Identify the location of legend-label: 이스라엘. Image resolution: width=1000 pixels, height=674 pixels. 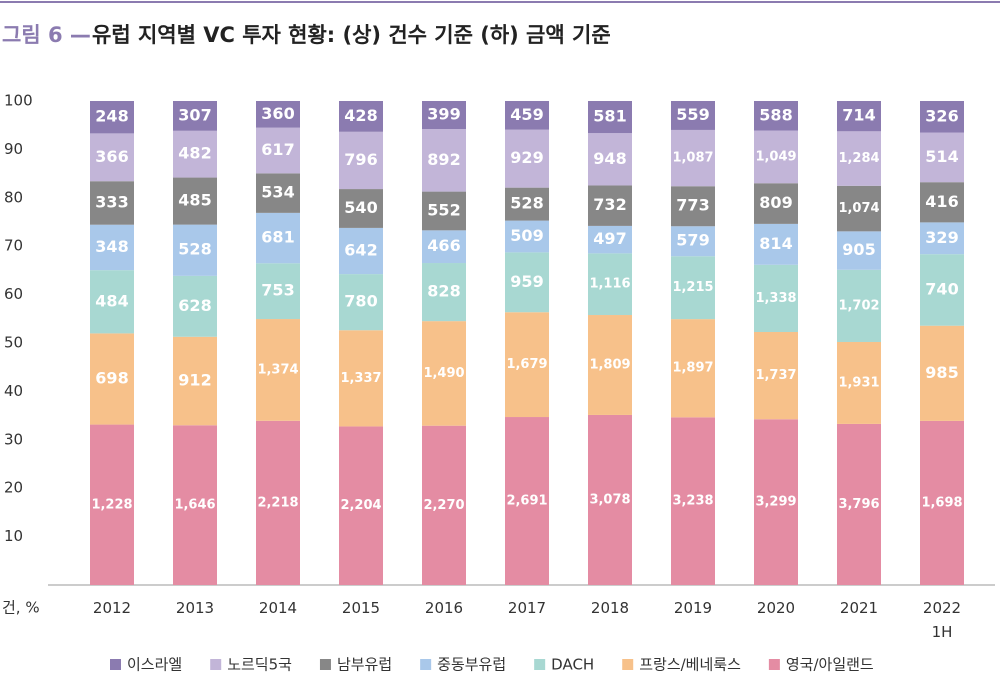
(154, 665).